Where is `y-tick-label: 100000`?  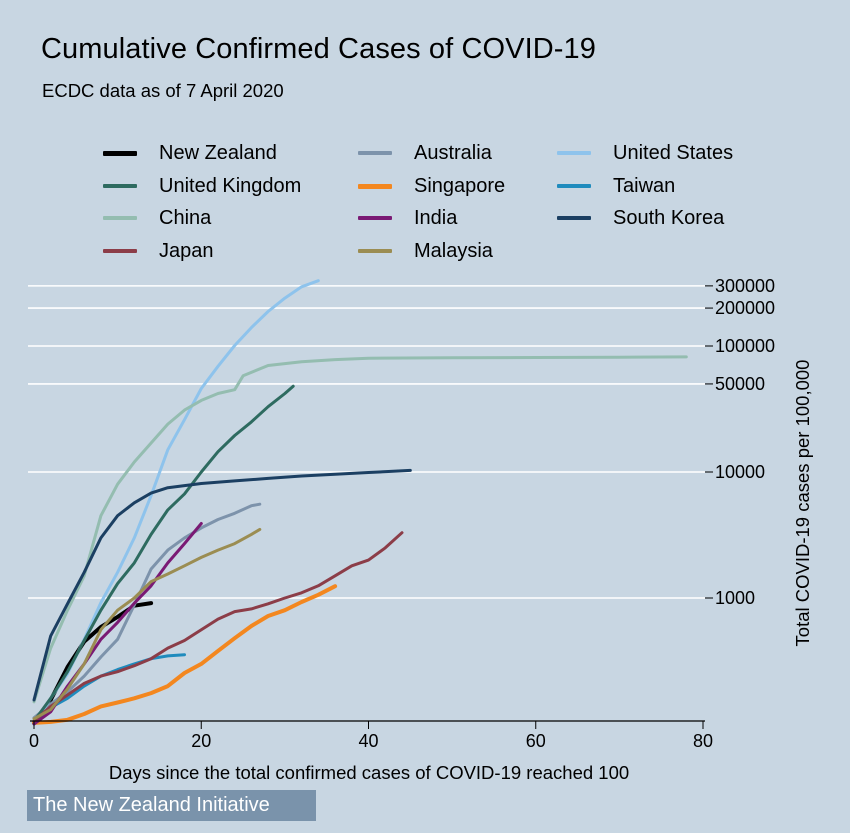
y-tick-label: 100000 is located at coordinates (745, 346).